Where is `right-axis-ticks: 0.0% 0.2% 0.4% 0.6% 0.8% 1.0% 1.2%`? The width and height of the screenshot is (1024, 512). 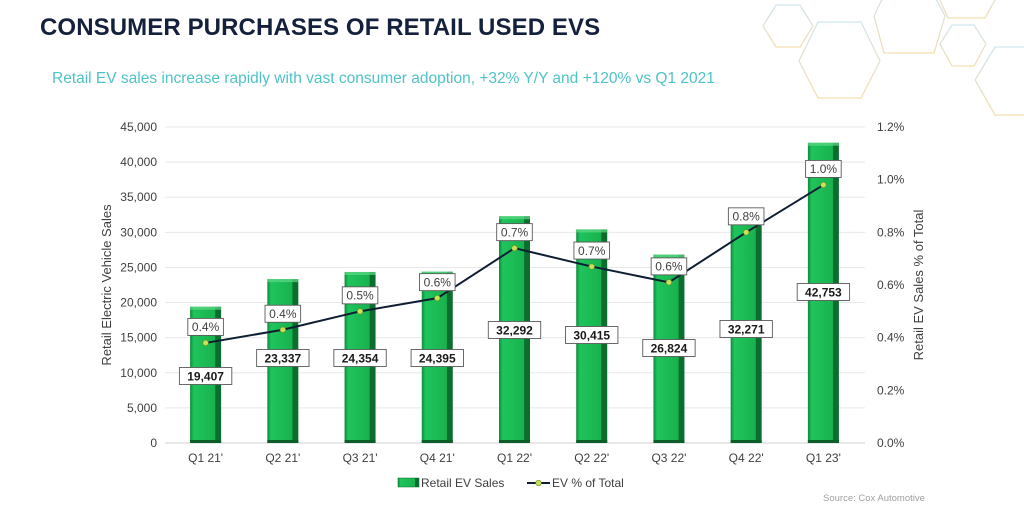 right-axis-ticks: 0.0% 0.2% 0.4% 0.6% 0.8% 1.0% 1.2% is located at coordinates (891, 285).